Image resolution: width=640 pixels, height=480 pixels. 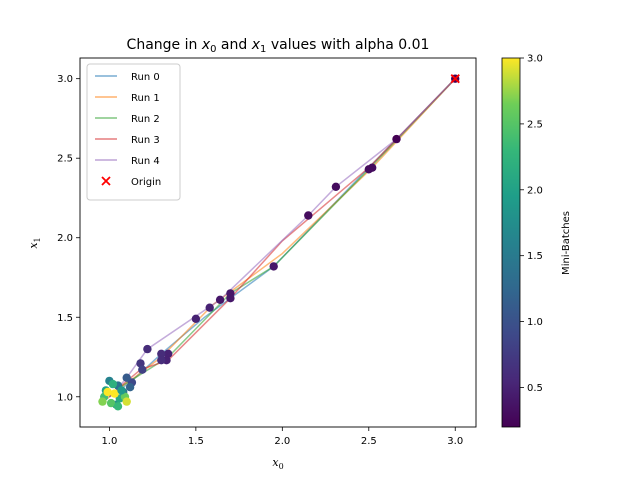 I want to click on legend-label-origin: Origin, so click(x=146, y=182).